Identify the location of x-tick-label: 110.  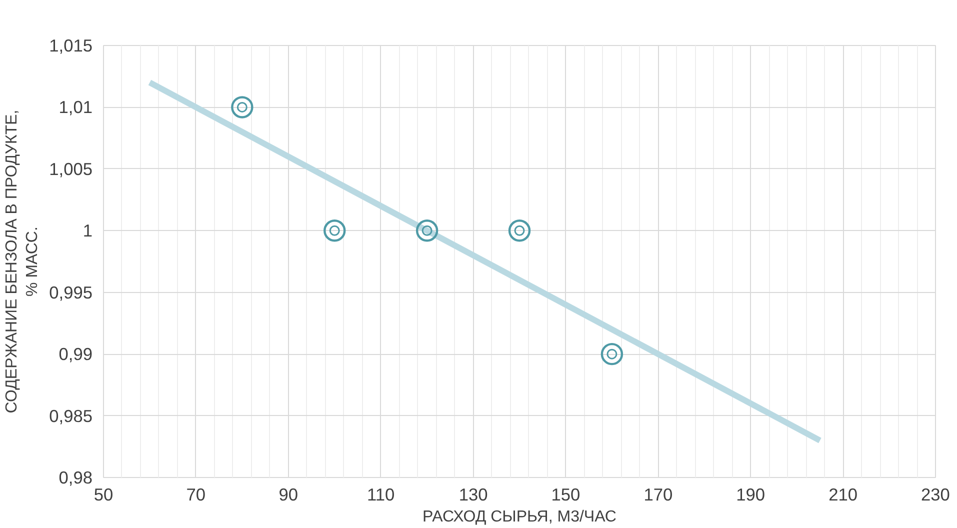
(381, 494).